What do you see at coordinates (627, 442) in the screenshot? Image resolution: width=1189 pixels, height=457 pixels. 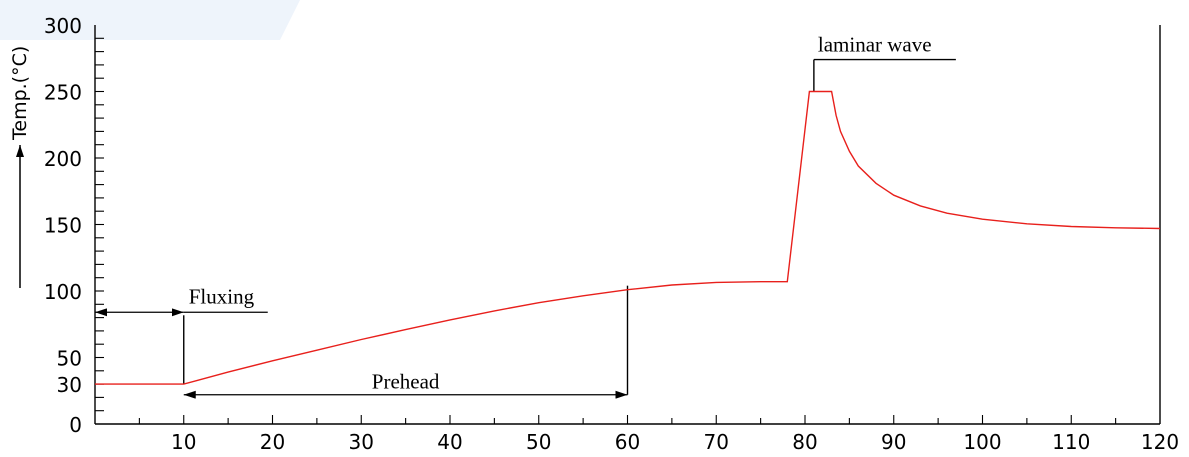 I see `x-tick-label: 60` at bounding box center [627, 442].